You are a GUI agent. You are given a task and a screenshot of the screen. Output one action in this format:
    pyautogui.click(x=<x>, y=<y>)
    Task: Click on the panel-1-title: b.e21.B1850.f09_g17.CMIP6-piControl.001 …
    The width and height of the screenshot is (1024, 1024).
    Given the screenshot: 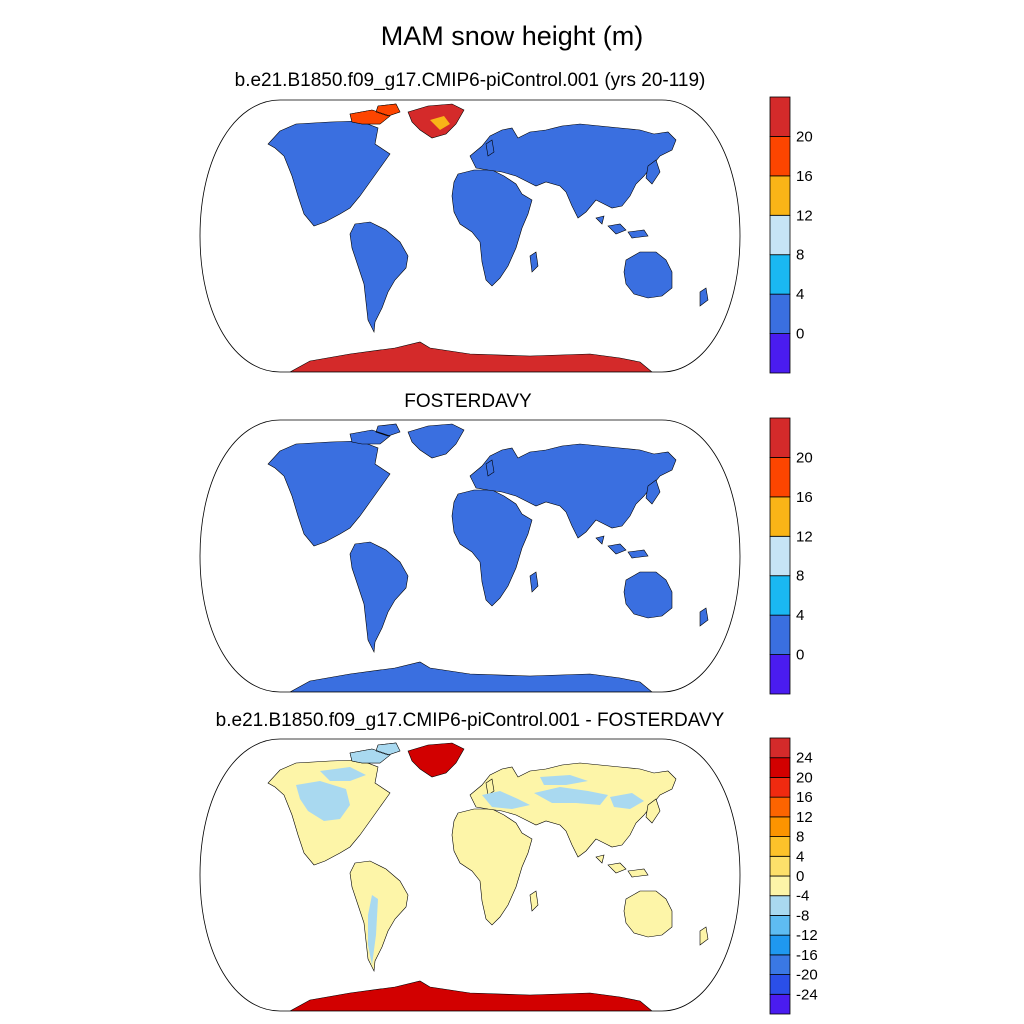 What is the action you would take?
    pyautogui.click(x=470, y=80)
    